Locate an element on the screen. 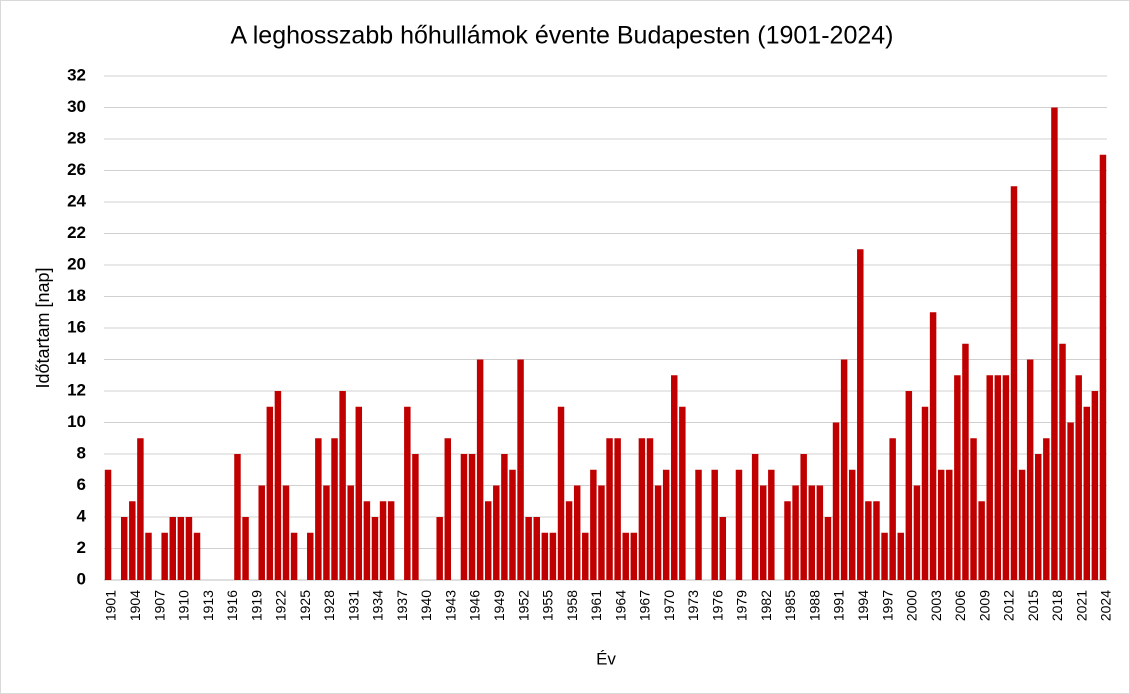 Image resolution: width=1130 pixels, height=694 pixels. x-tick-label: 1955 is located at coordinates (548, 605).